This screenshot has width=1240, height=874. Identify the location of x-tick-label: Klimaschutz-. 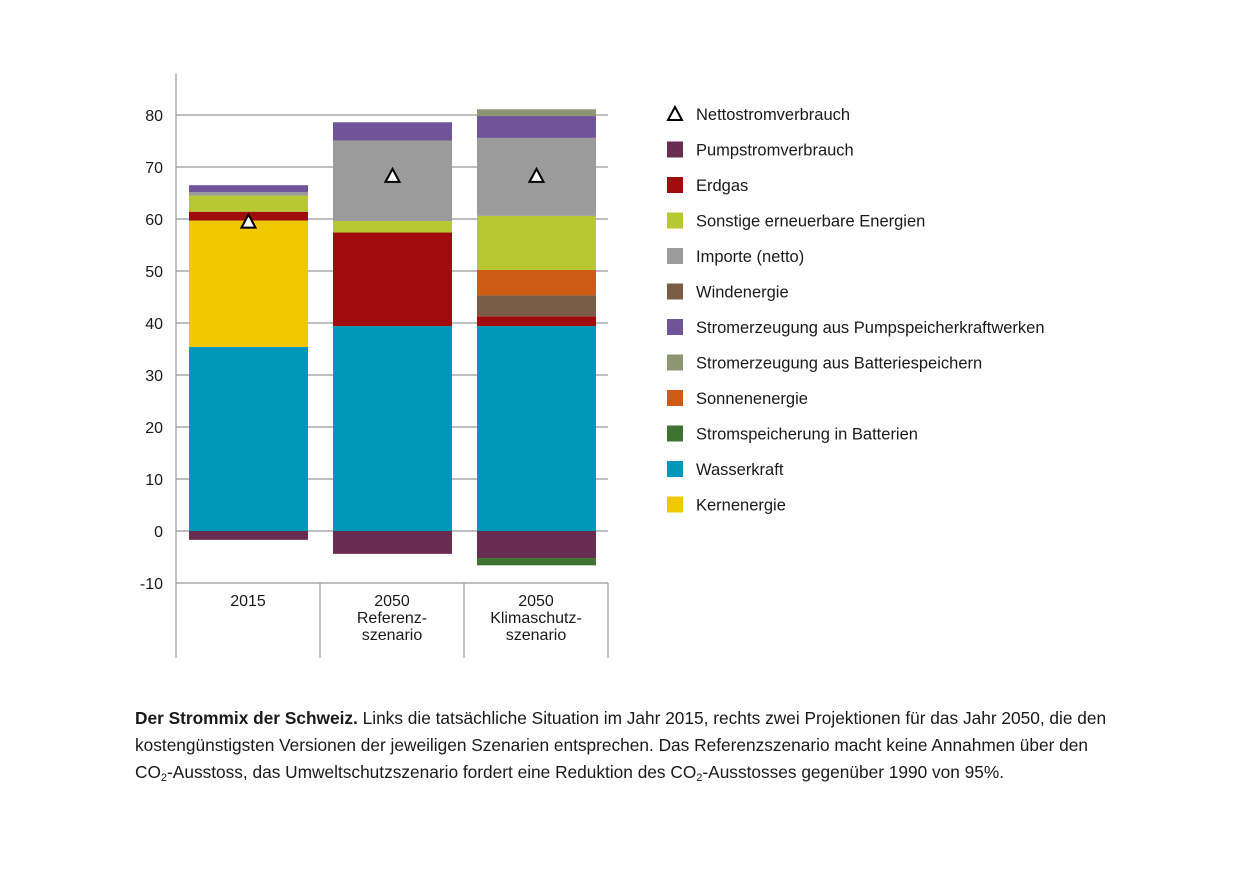
(536, 618).